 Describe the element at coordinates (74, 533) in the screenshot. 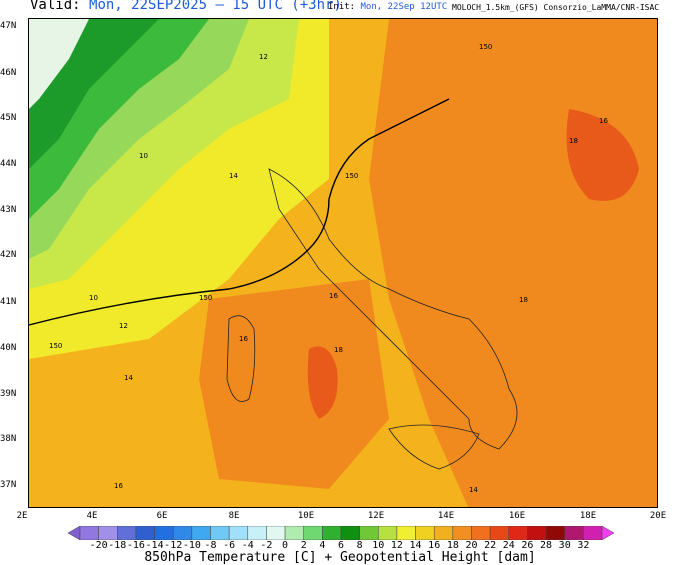

I see `colorbar-arrow-low` at that location.